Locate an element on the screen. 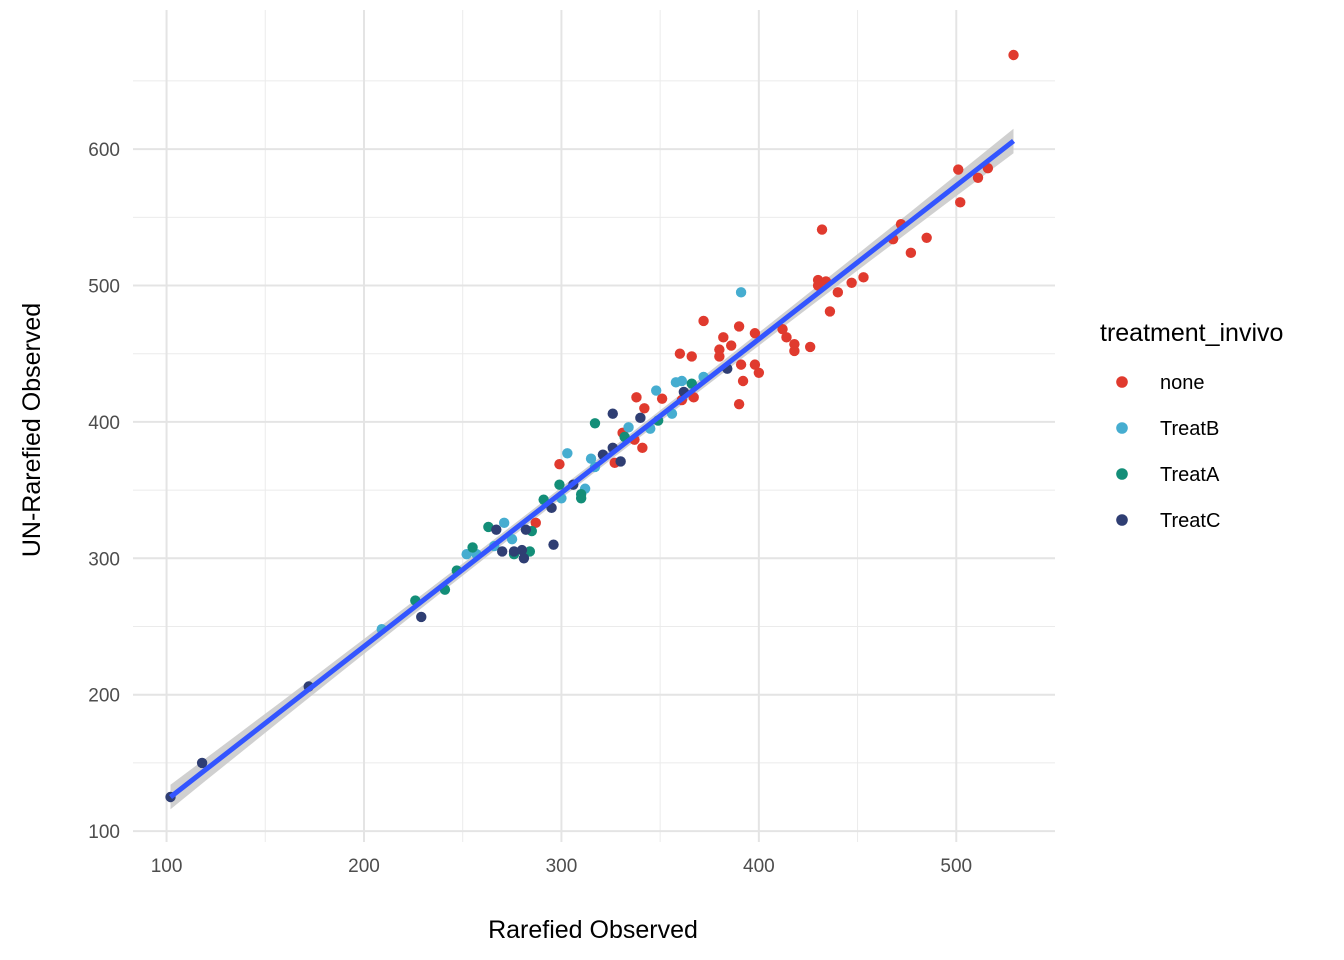  legend-key-treata is located at coordinates (1122, 474).